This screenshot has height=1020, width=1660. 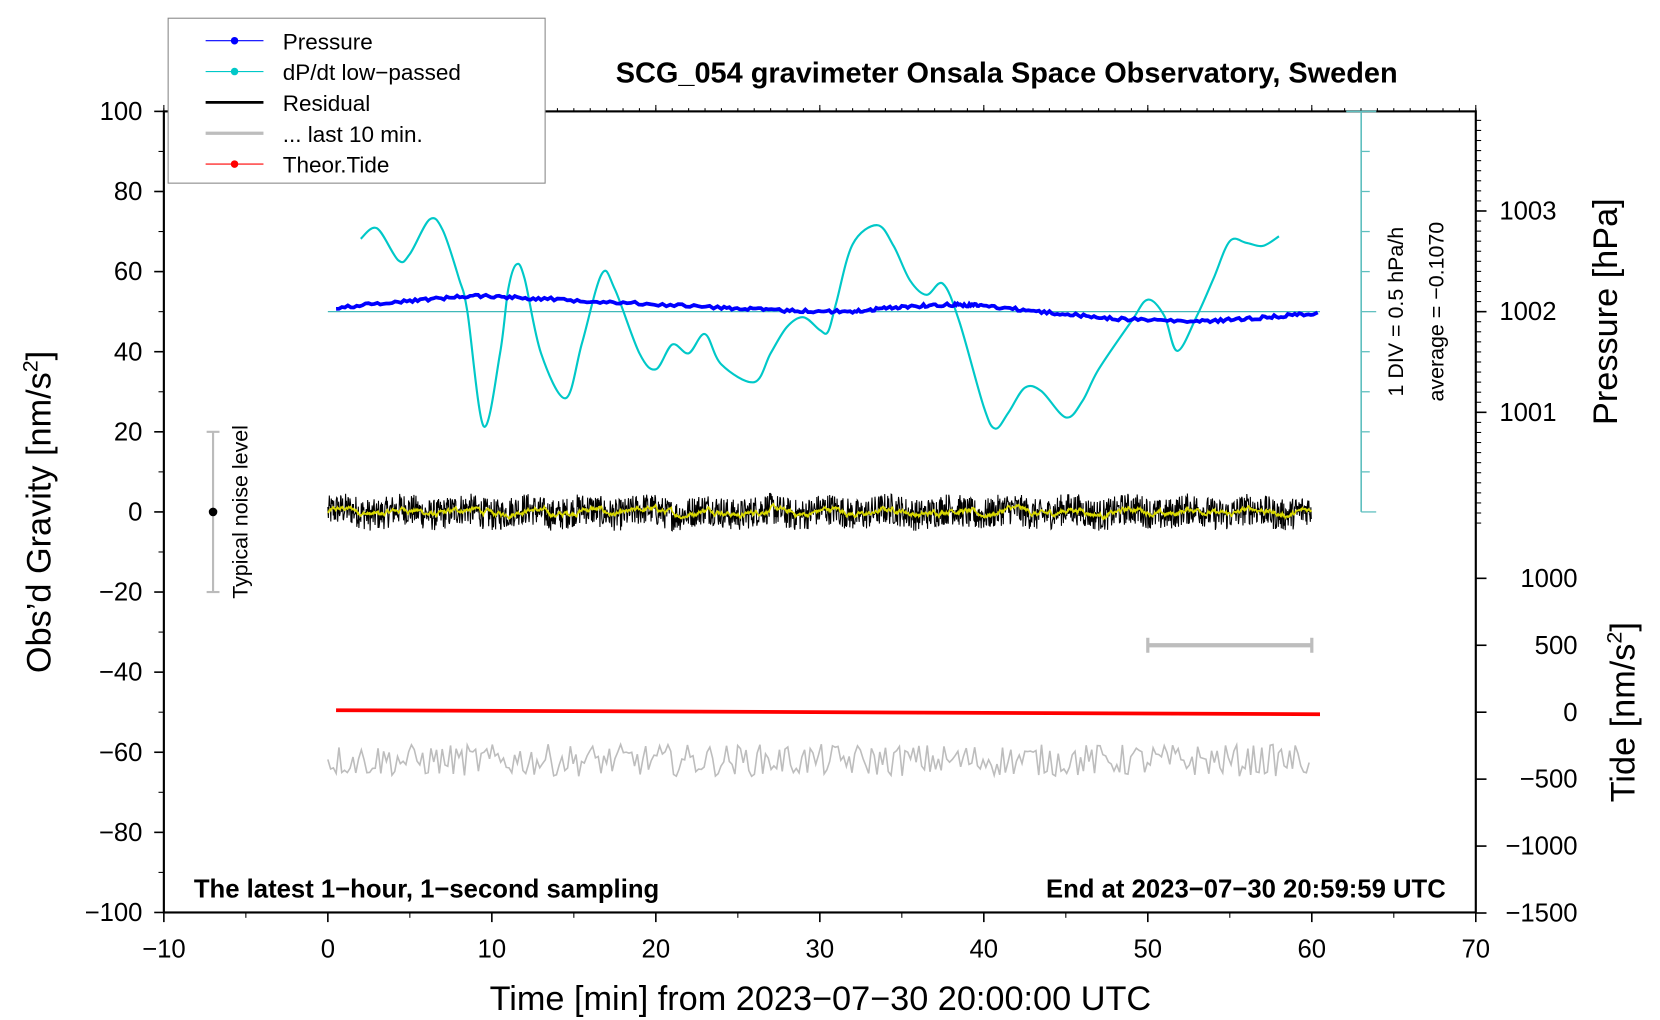 I want to click on x-tick-label: 20, so click(x=656, y=949).